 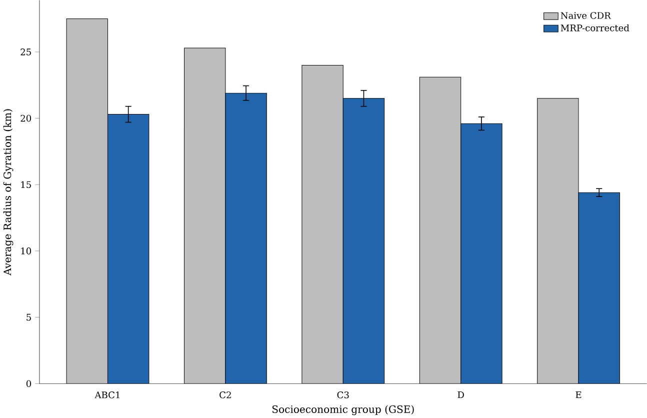 What do you see at coordinates (225, 394) in the screenshot?
I see `x-tick-label: C2` at bounding box center [225, 394].